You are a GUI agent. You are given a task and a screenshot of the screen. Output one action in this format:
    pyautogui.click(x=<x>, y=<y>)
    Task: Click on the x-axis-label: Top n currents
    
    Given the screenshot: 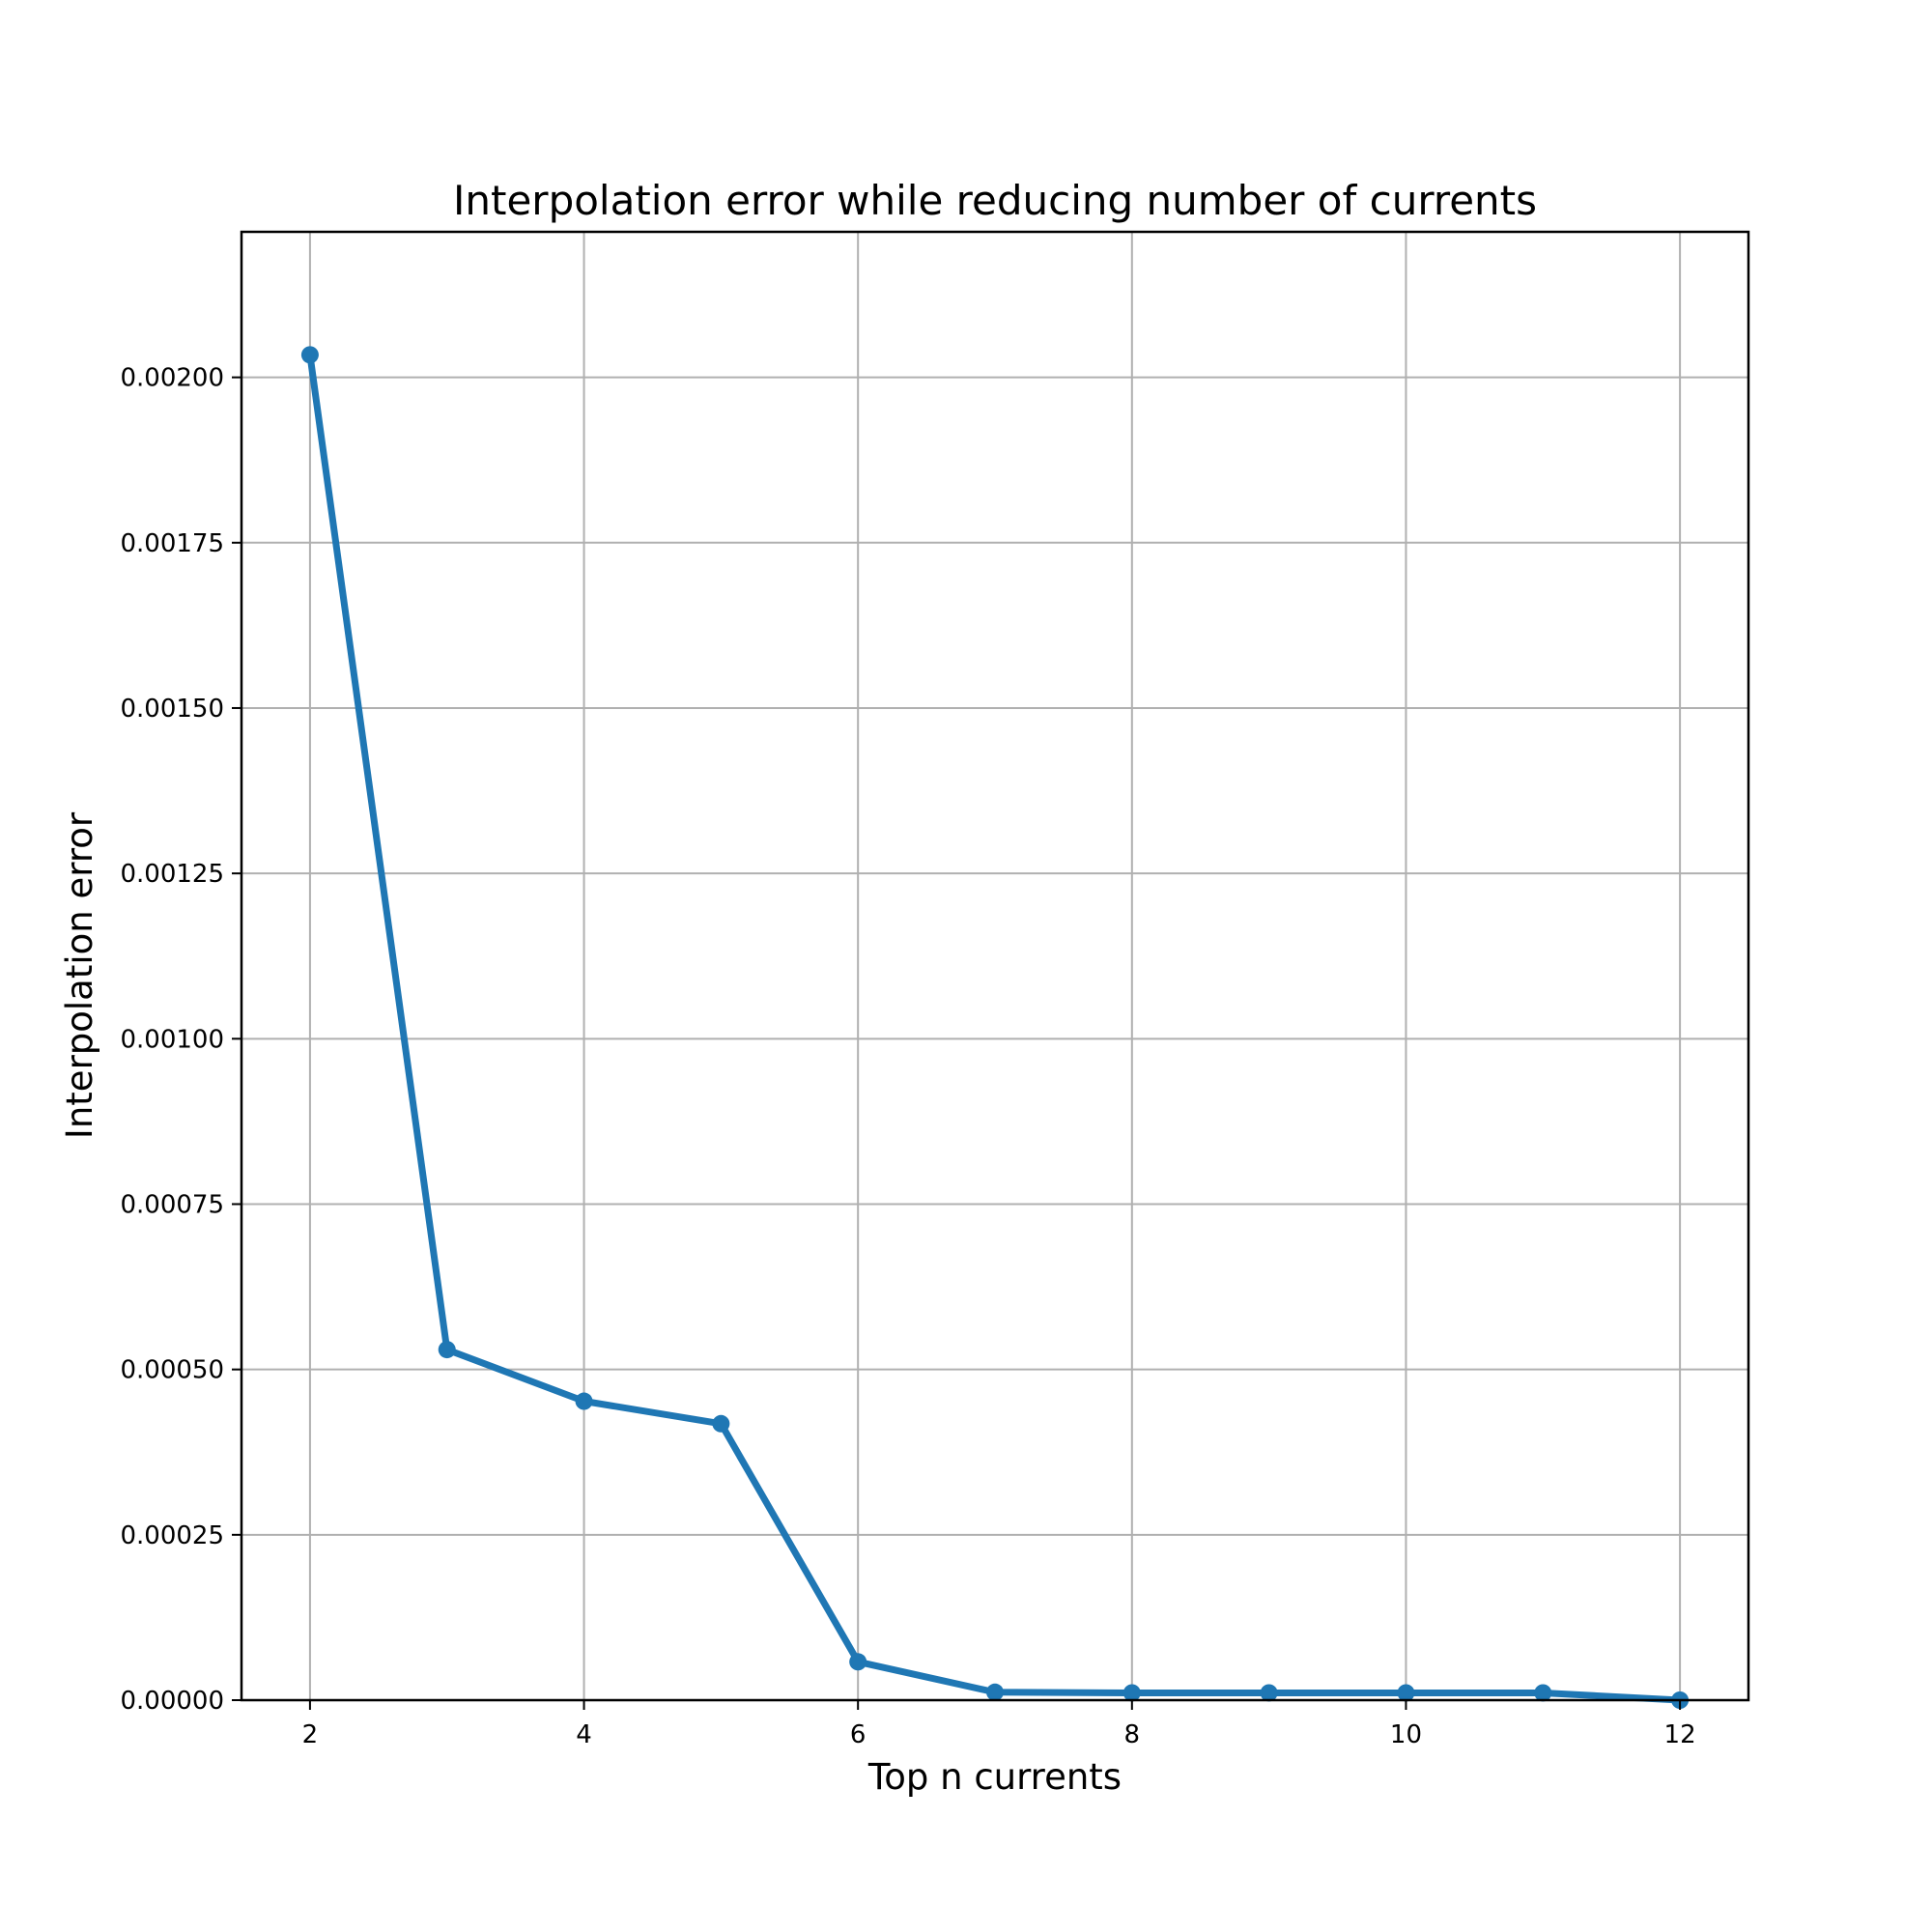 What is the action you would take?
    pyautogui.click(x=995, y=1777)
    